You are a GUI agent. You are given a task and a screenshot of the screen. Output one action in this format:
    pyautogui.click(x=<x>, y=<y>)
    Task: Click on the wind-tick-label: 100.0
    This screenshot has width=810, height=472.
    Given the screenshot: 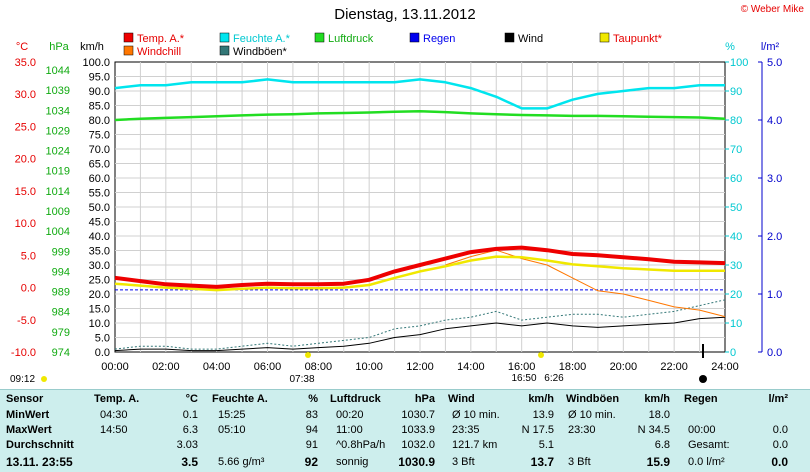 What is the action you would take?
    pyautogui.click(x=96, y=63)
    